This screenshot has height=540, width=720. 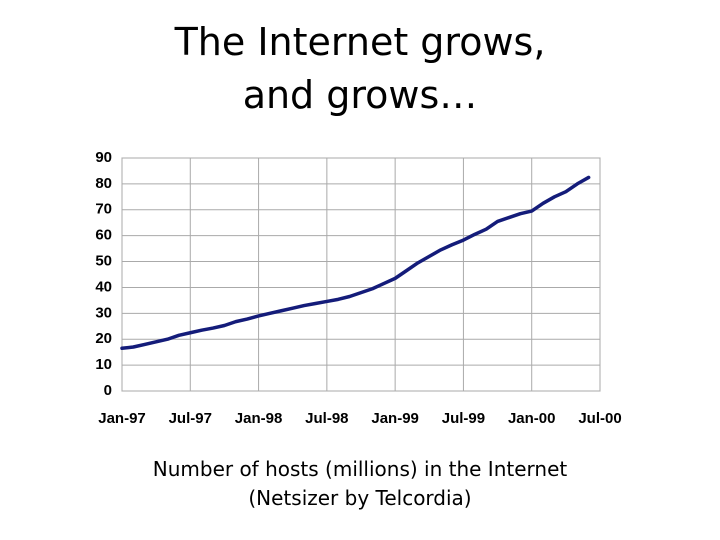 I want to click on x-tick-label: Jul-97, so click(x=190, y=418).